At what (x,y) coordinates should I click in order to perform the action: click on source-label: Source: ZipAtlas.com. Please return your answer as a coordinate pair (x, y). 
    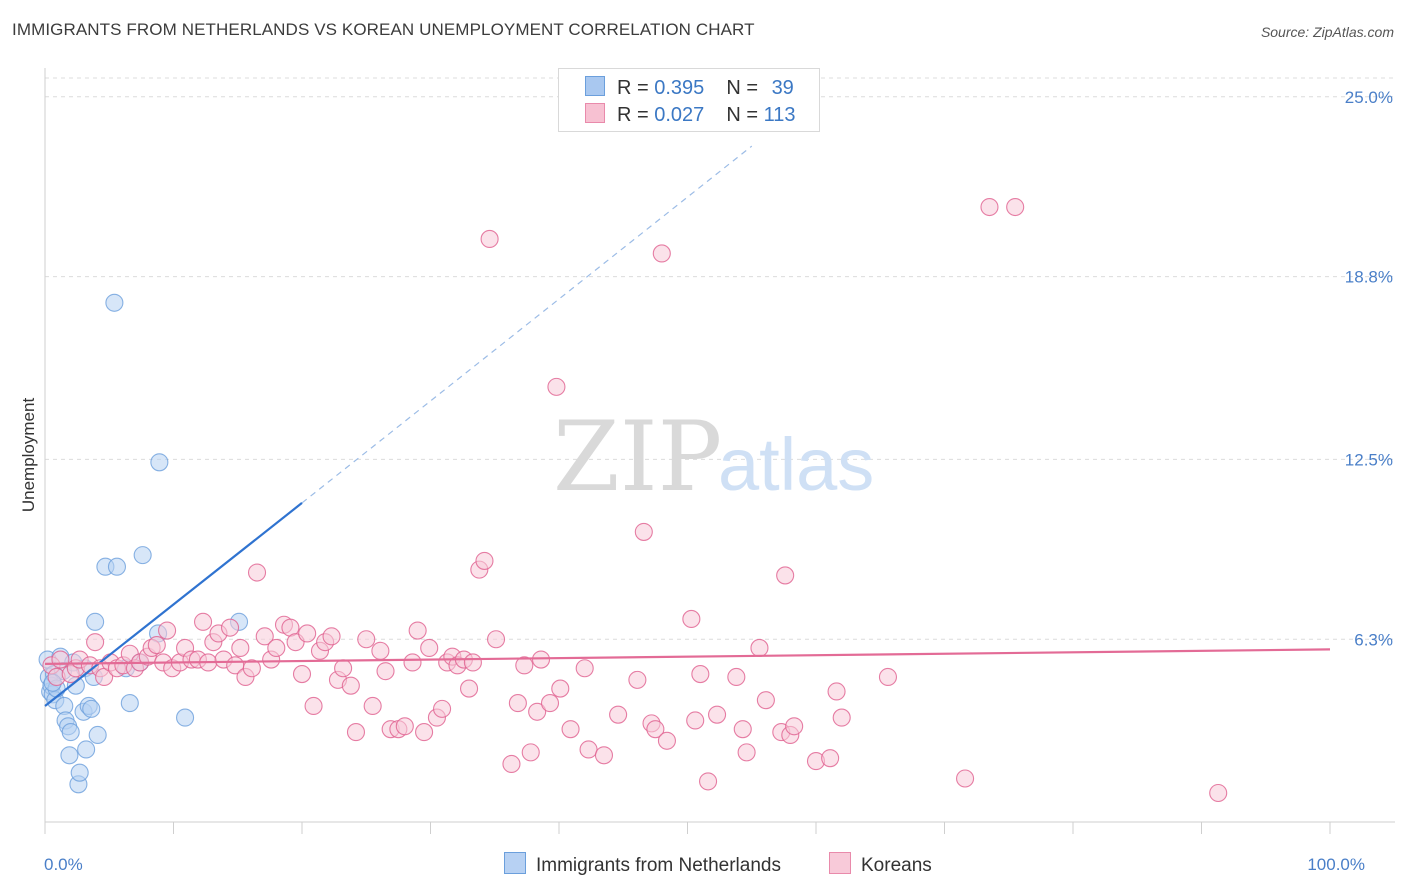
    Looking at the image, I should click on (1327, 32).